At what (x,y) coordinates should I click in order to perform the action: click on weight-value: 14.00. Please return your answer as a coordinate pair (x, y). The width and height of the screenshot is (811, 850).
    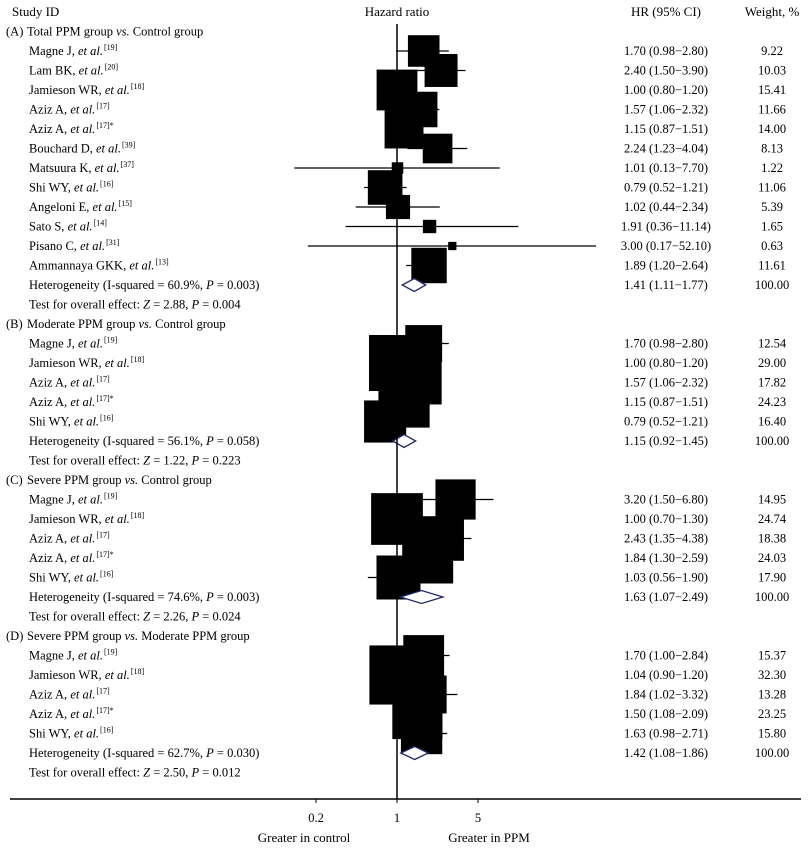
    Looking at the image, I should click on (772, 129).